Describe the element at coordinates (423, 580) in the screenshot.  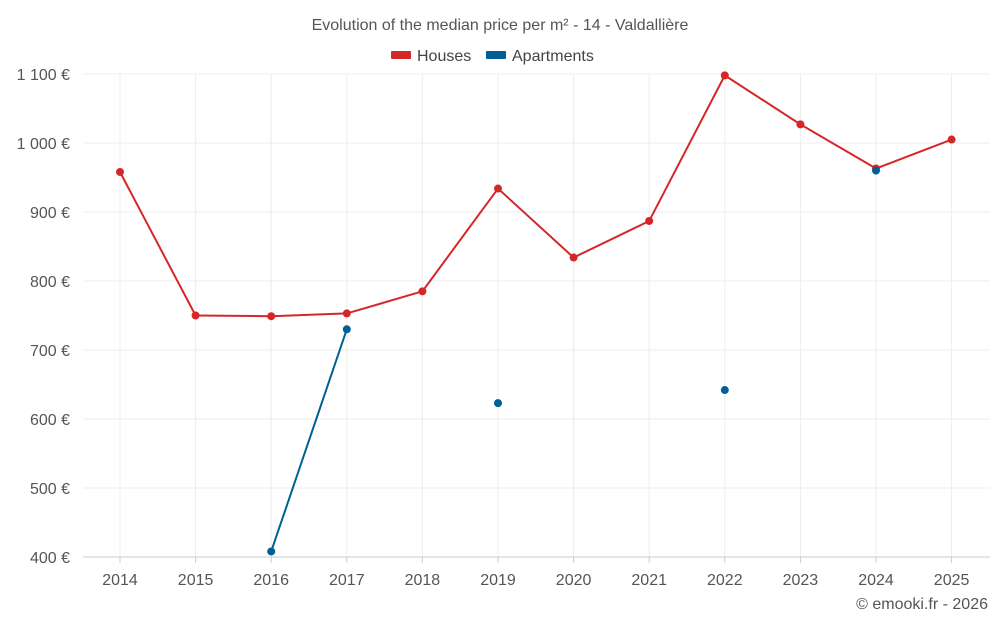
I see `x-tick-label: 2018` at that location.